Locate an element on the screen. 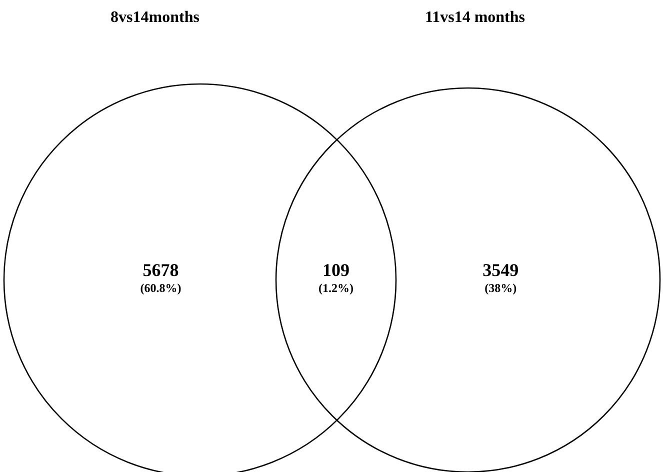 This screenshot has height=472, width=663. category-label: 3549 is located at coordinates (500, 270).